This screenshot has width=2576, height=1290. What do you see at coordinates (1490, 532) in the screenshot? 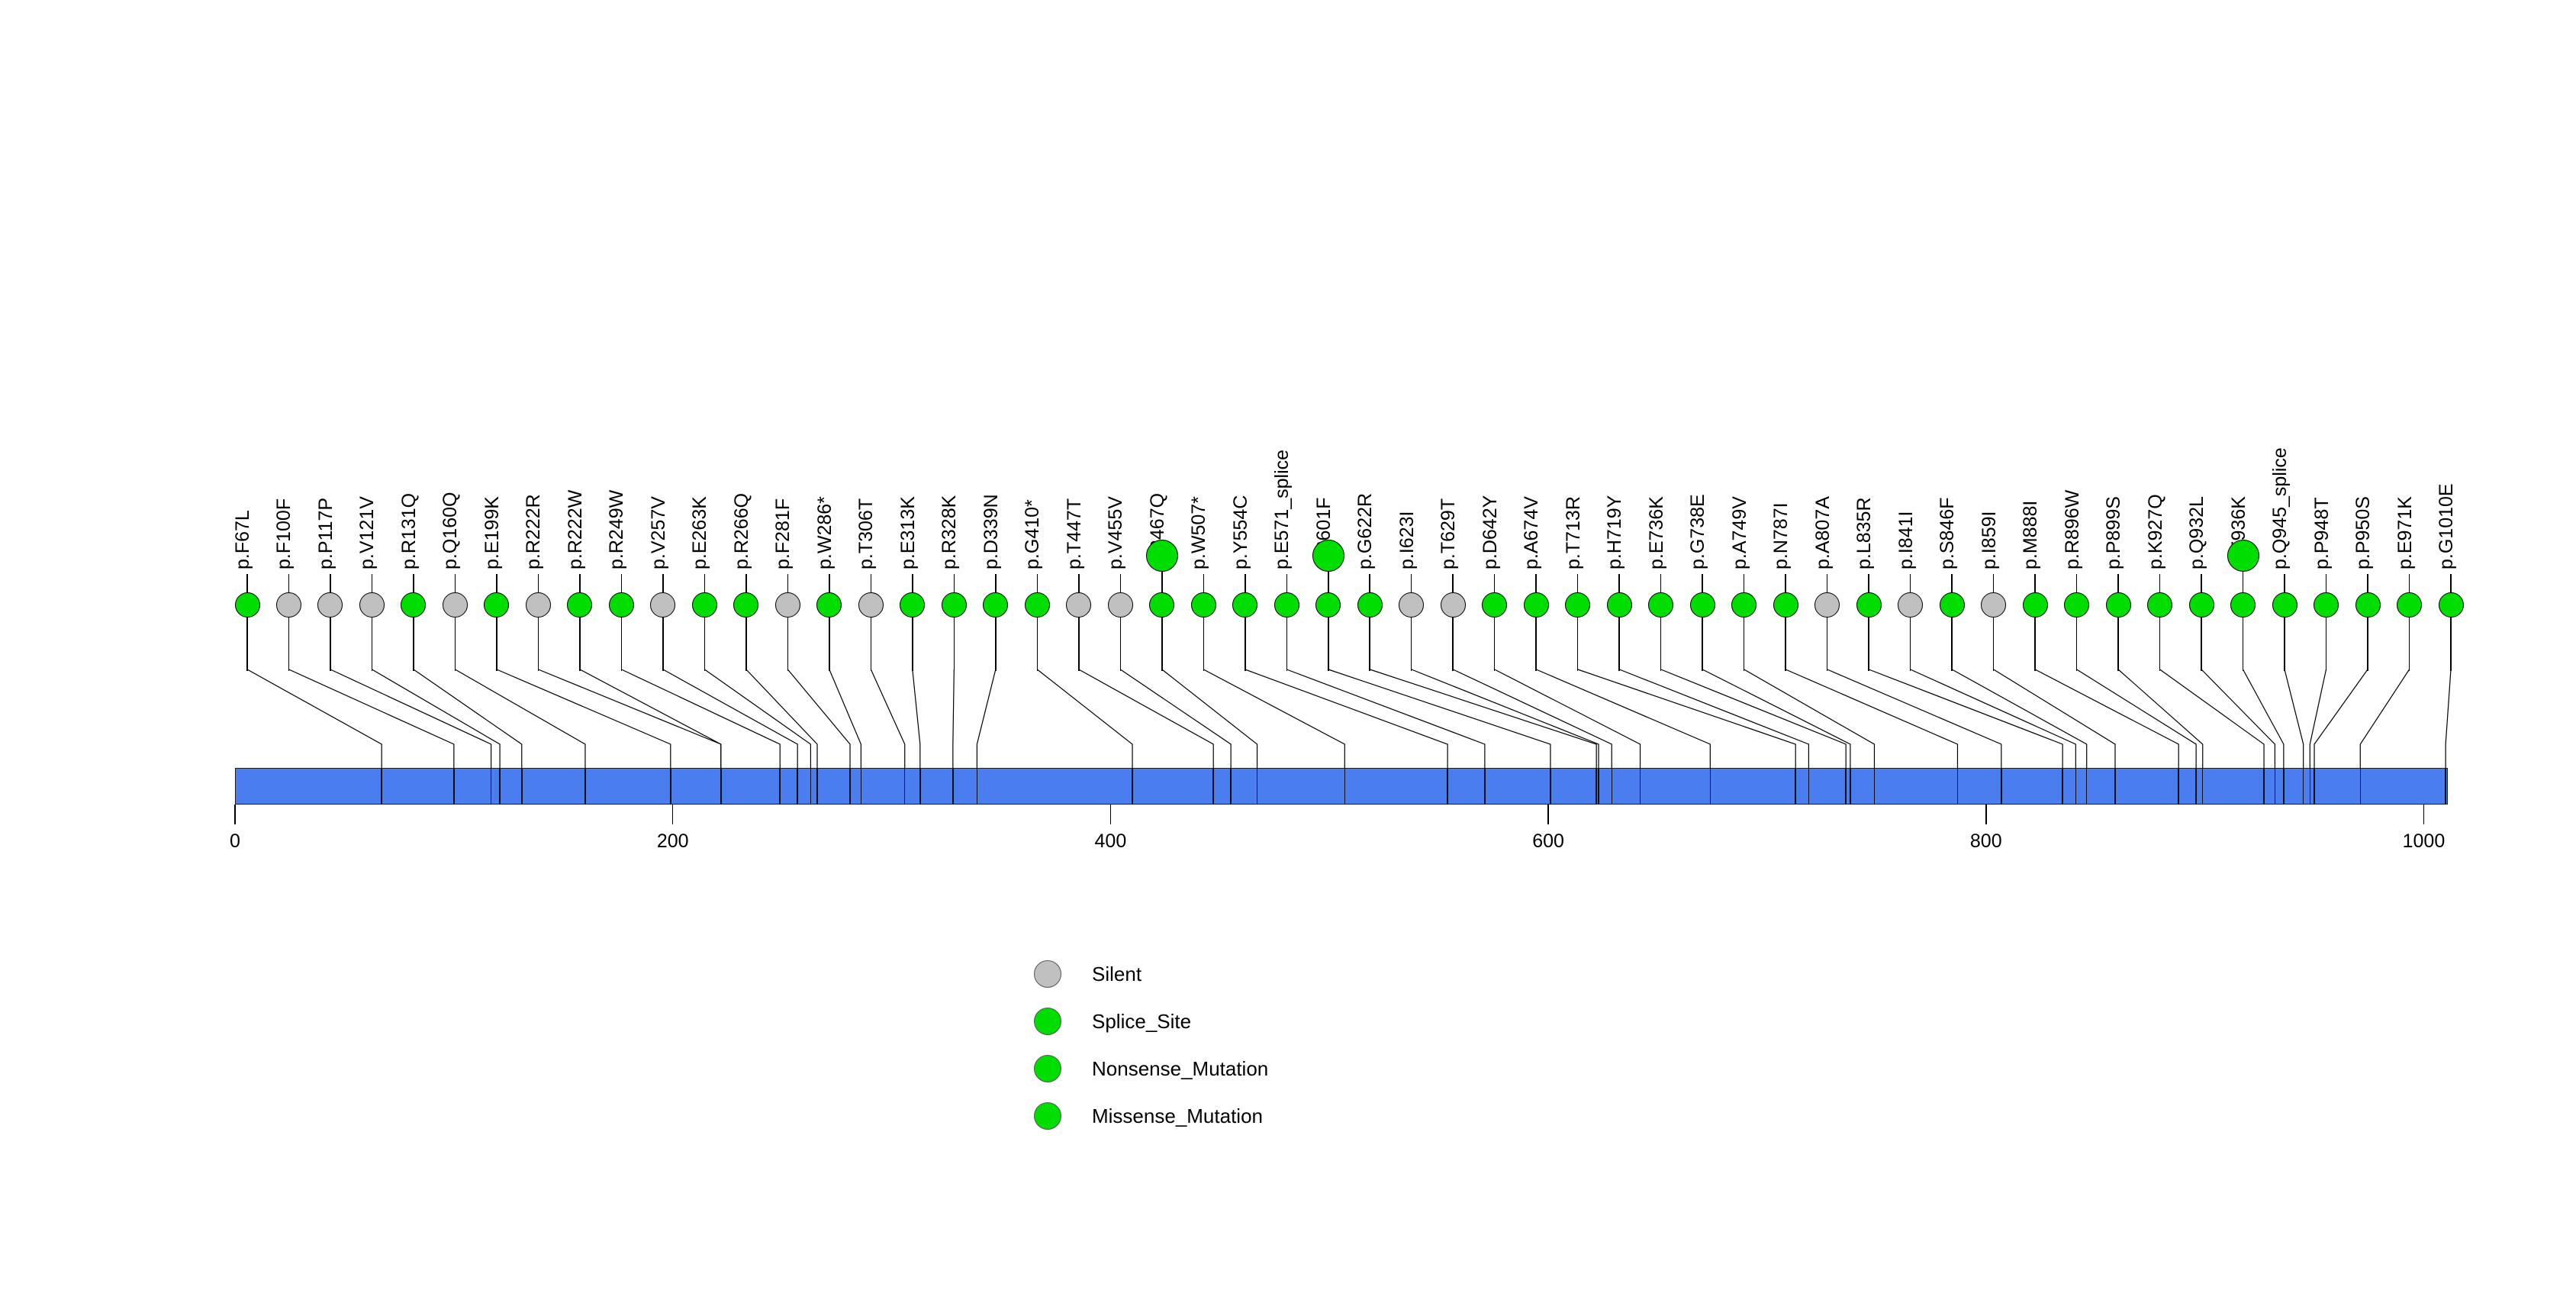
I see `mutation-label: p.D642Y` at bounding box center [1490, 532].